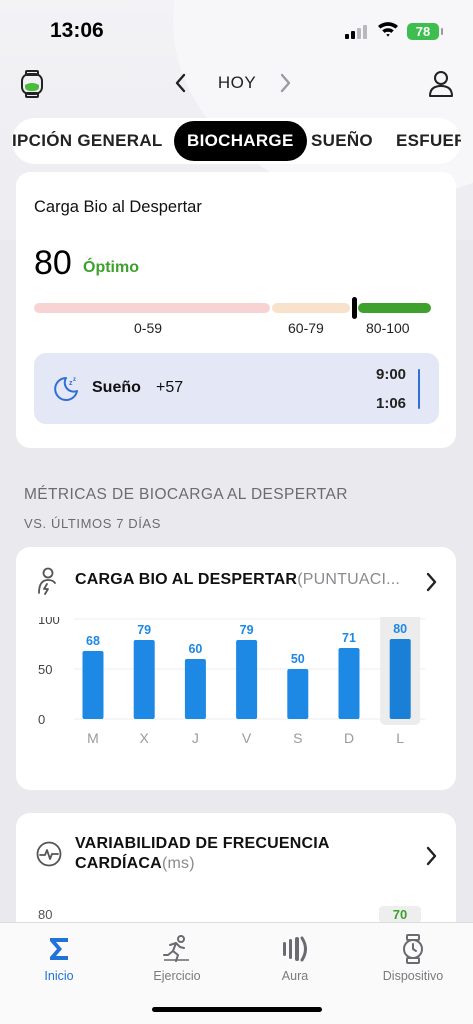 The image size is (473, 1024). Describe the element at coordinates (237, 82) in the screenshot. I see `date-title: HOY` at that location.